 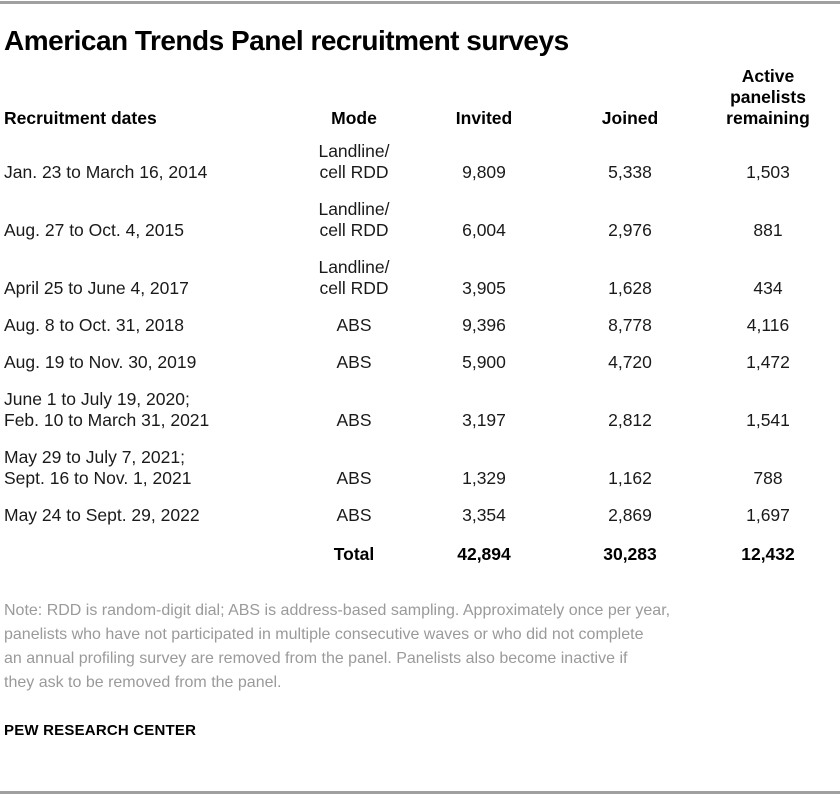 I want to click on top-border-rule, so click(x=420, y=2).